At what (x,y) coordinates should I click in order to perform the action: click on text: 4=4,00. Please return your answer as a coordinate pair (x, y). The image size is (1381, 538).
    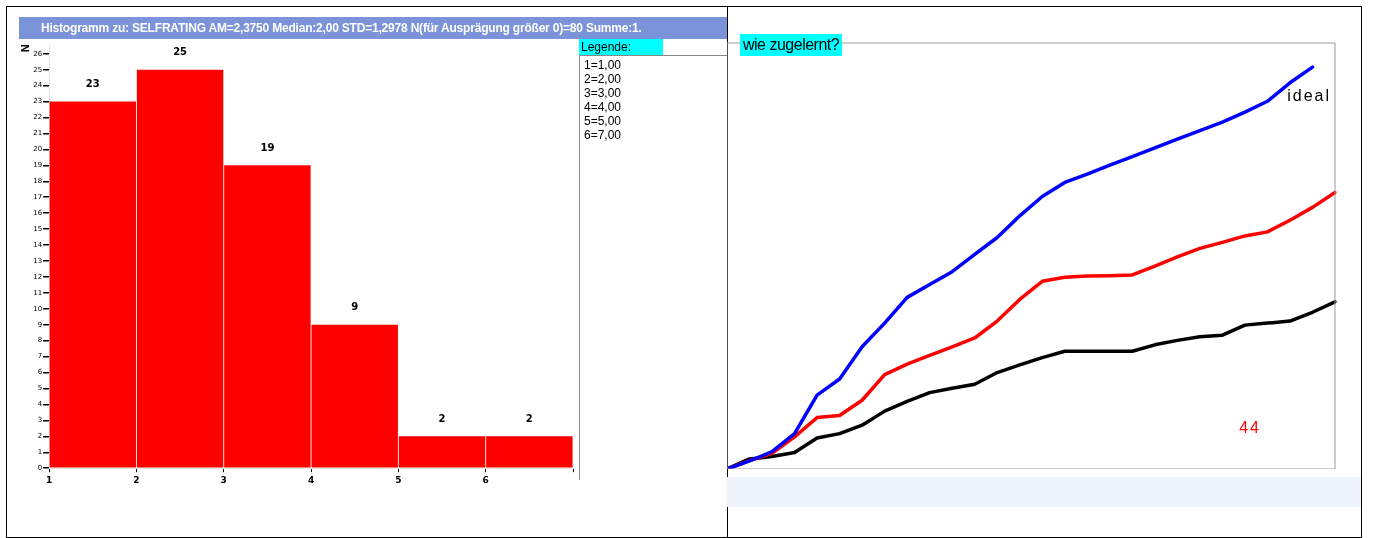
    Looking at the image, I should click on (603, 107).